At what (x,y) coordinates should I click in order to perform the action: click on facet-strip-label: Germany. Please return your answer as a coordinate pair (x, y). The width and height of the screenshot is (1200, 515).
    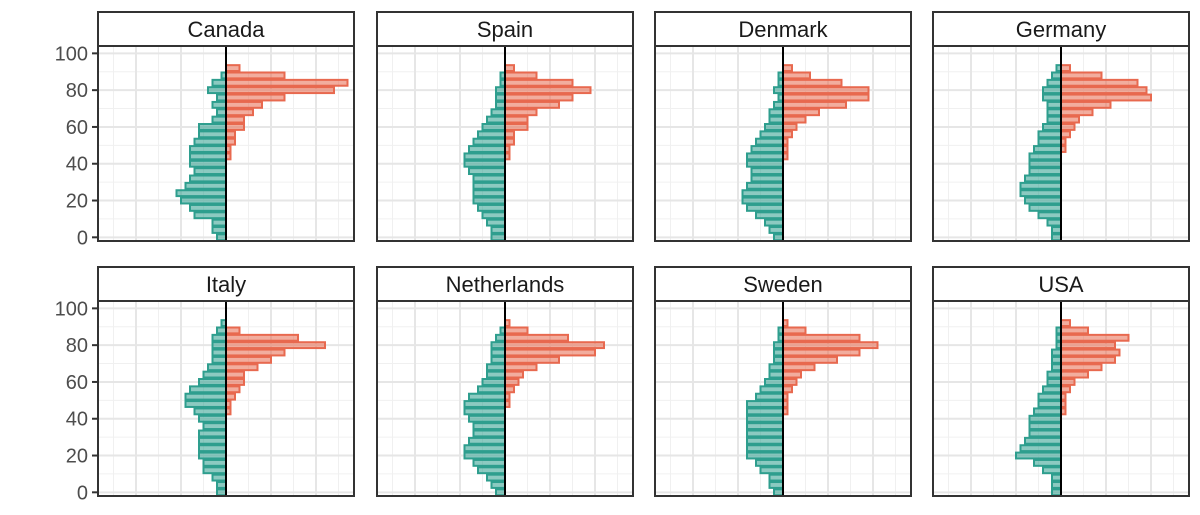
    Looking at the image, I should click on (1061, 29).